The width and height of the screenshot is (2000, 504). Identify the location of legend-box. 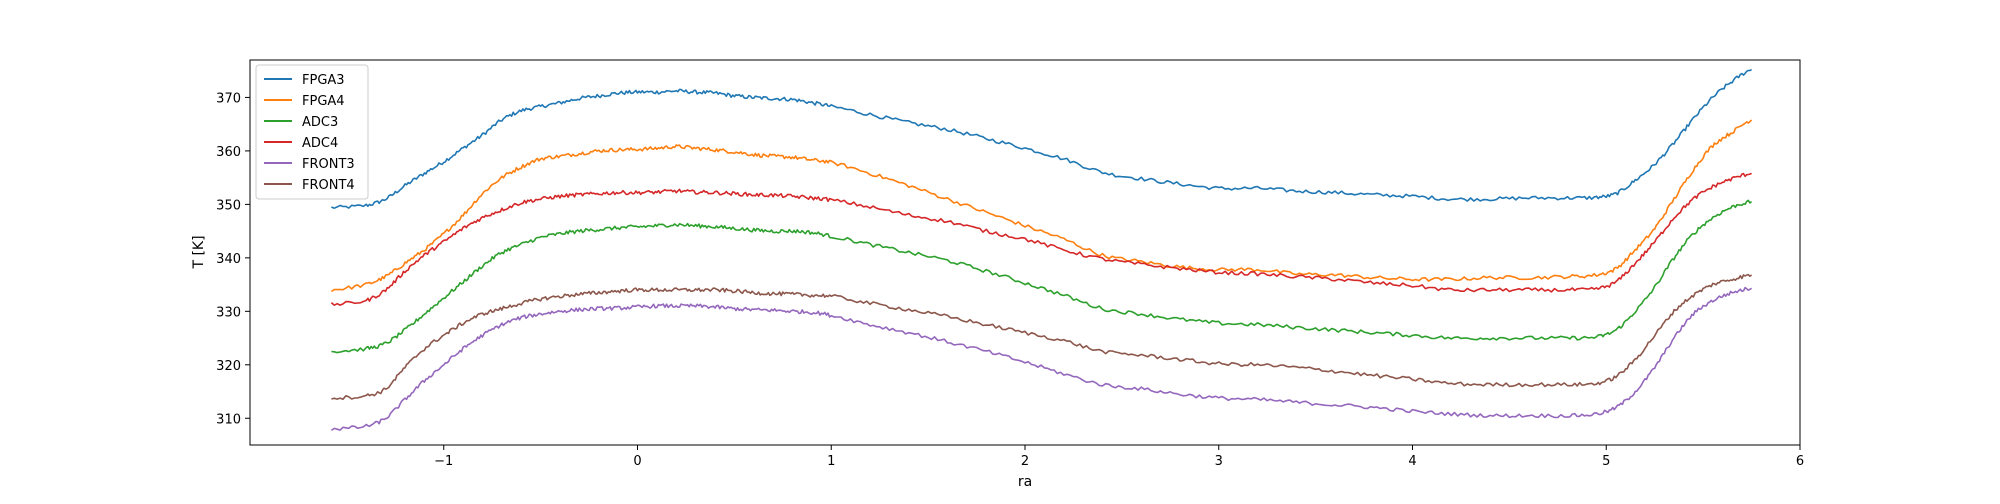
(312, 132).